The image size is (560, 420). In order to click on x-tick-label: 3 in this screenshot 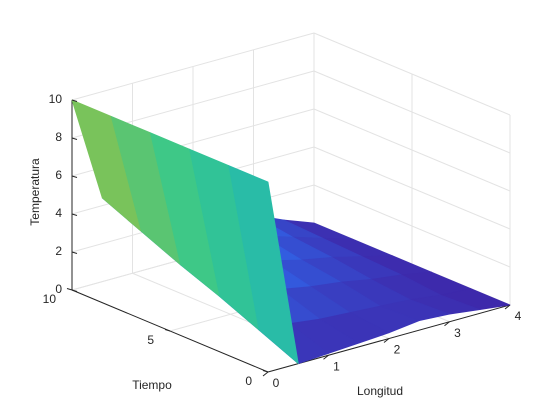, I will do `click(457, 333)`.